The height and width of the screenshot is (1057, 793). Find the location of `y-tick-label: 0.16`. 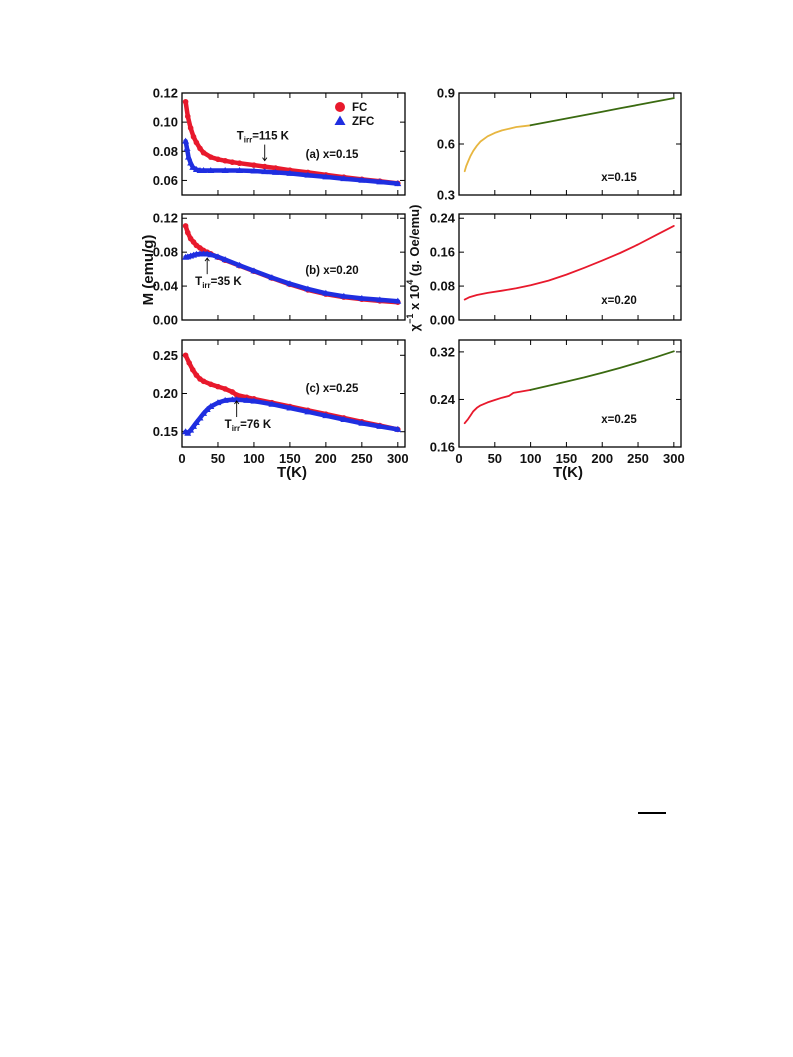

y-tick-label: 0.16 is located at coordinates (442, 252).